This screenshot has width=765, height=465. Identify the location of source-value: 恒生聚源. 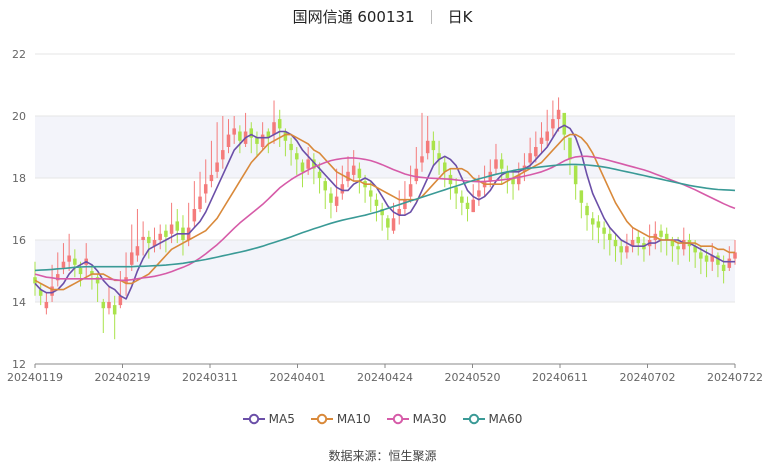
(412, 456).